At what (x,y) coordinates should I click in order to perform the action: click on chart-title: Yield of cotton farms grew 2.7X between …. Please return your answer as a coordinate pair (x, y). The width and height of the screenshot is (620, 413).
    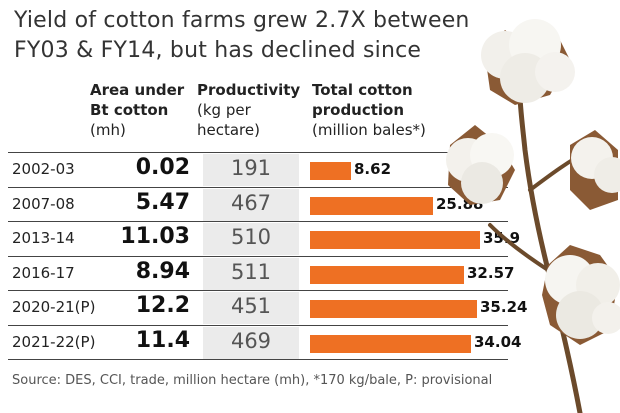
    Looking at the image, I should click on (264, 36).